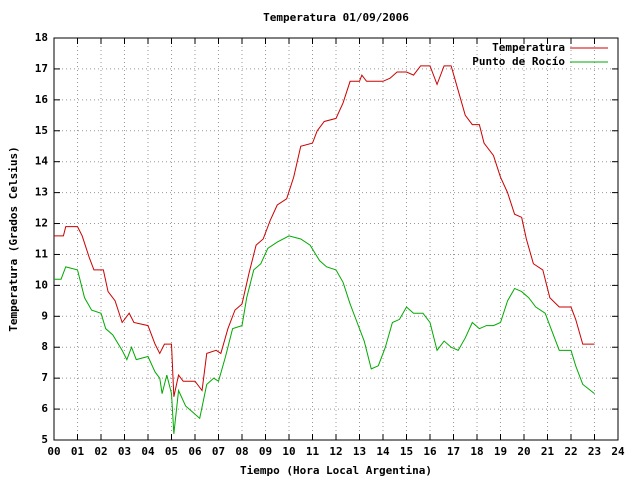  Describe the element at coordinates (44, 377) in the screenshot. I see `y-tick-label: 7` at that location.